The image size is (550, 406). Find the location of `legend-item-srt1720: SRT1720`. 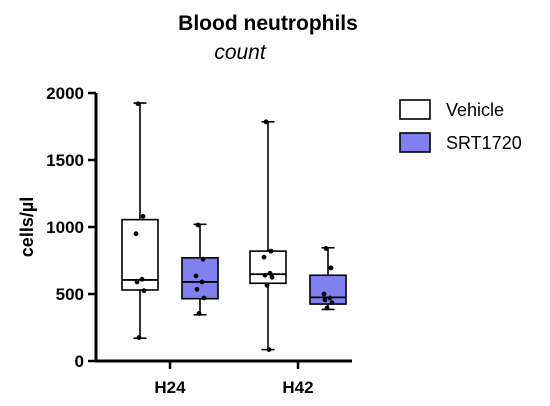

legend-item-srt1720: SRT1720 is located at coordinates (460, 142).